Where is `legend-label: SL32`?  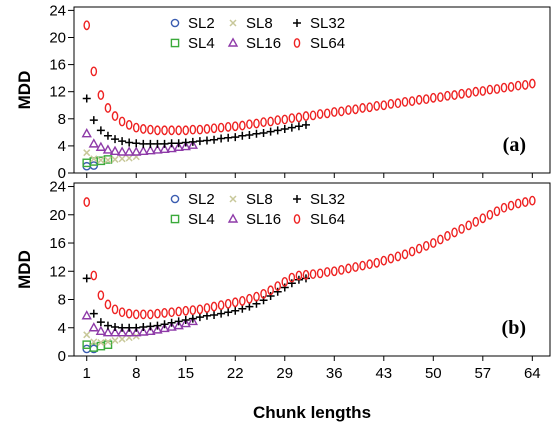 legend-label: SL32 is located at coordinates (327, 23).